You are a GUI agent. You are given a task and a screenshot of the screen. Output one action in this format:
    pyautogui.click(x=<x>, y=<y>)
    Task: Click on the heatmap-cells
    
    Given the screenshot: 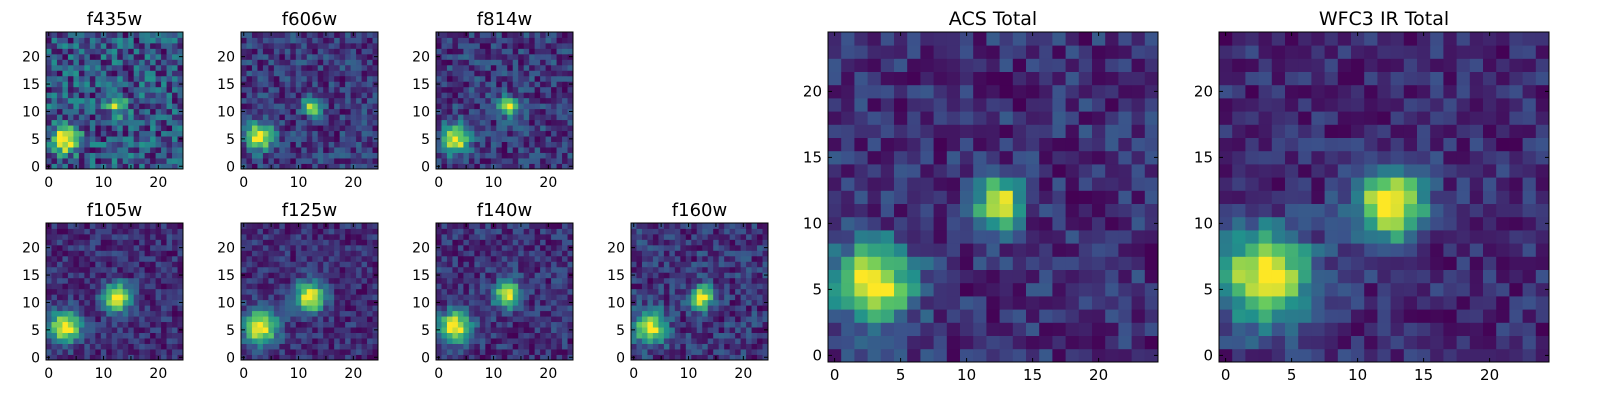 What is the action you would take?
    pyautogui.click(x=505, y=292)
    